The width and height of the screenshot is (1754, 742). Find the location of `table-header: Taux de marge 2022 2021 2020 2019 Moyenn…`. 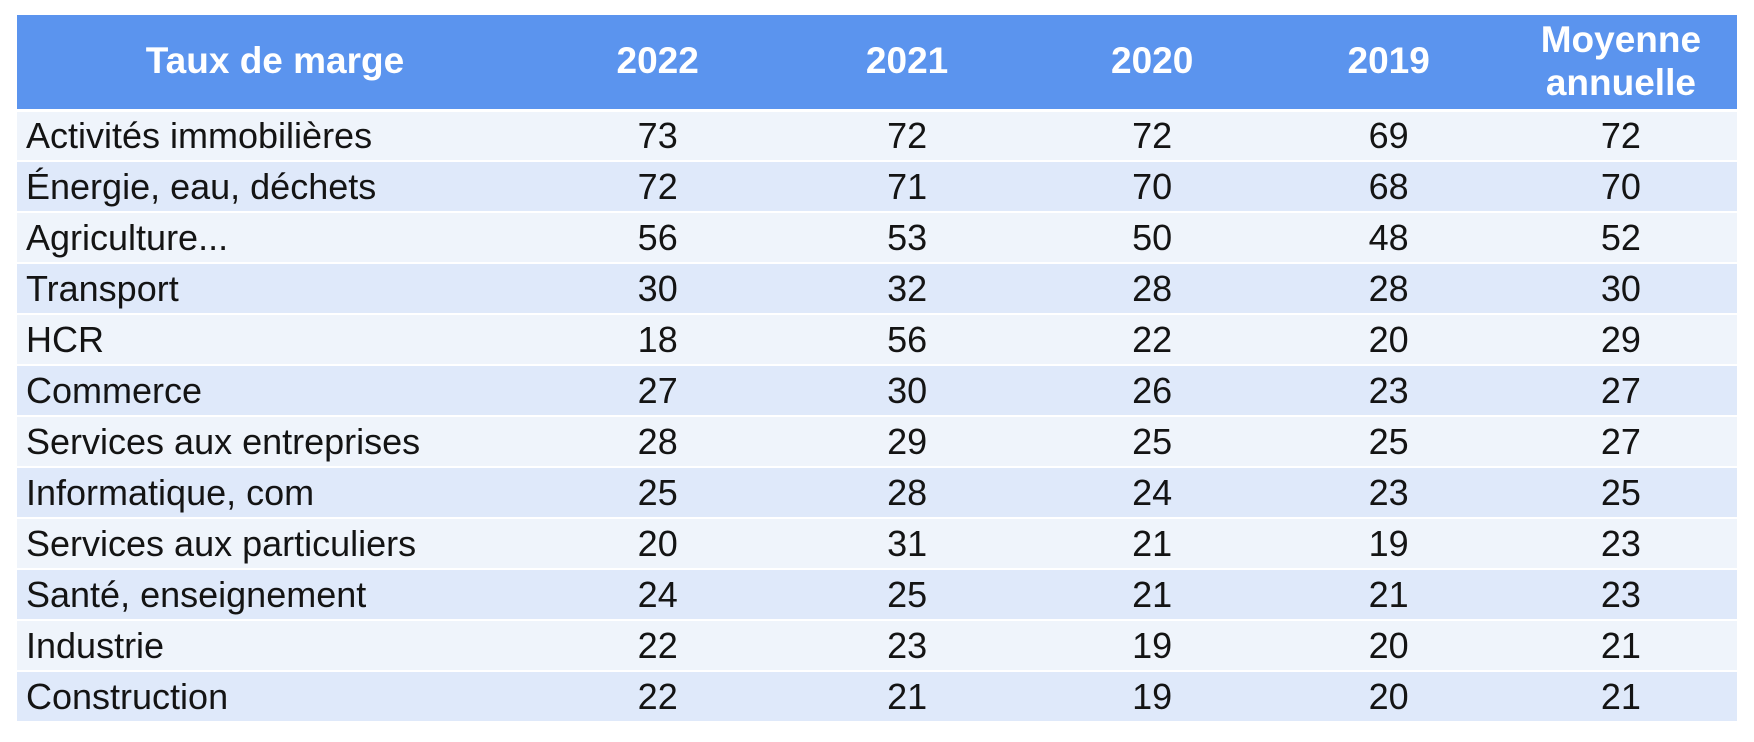

table-header: Taux de marge 2022 2021 2020 2019 Moyenn… is located at coordinates (877, 63).